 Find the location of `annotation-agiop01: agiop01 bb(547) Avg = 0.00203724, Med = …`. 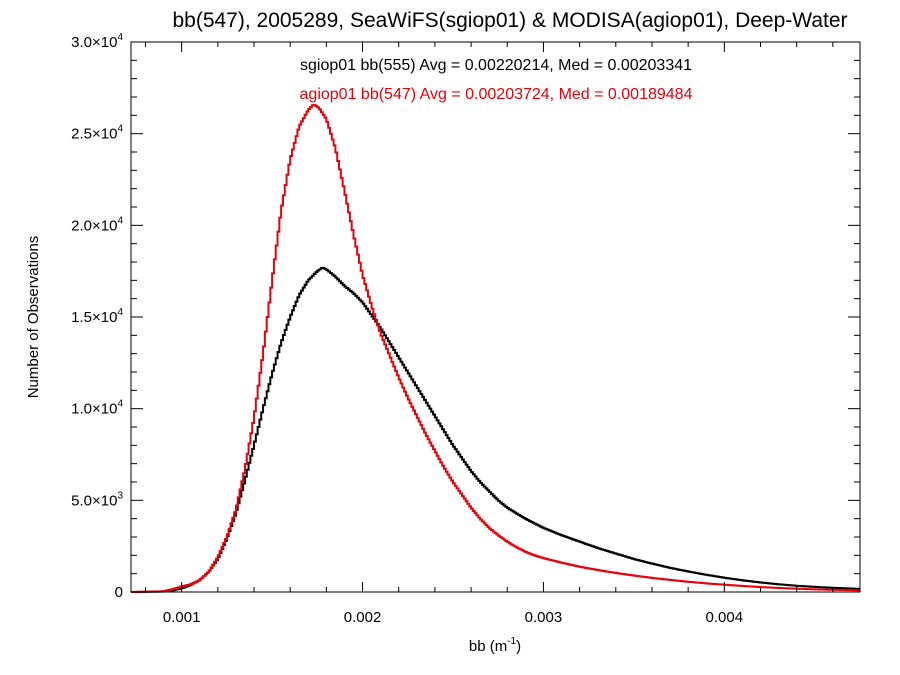

annotation-agiop01: agiop01 bb(547) Avg = 0.00203724, Med = … is located at coordinates (496, 94).